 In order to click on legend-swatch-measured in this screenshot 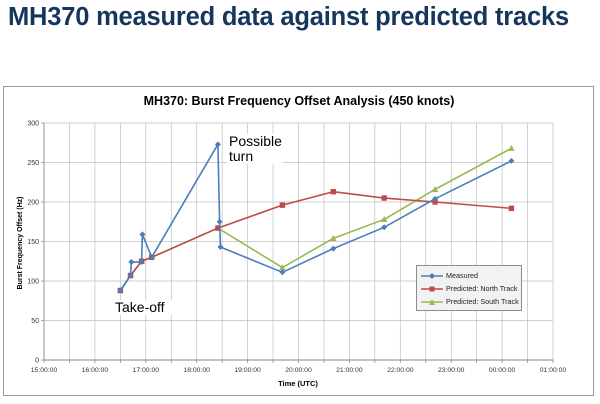, I will do `click(432, 275)`.